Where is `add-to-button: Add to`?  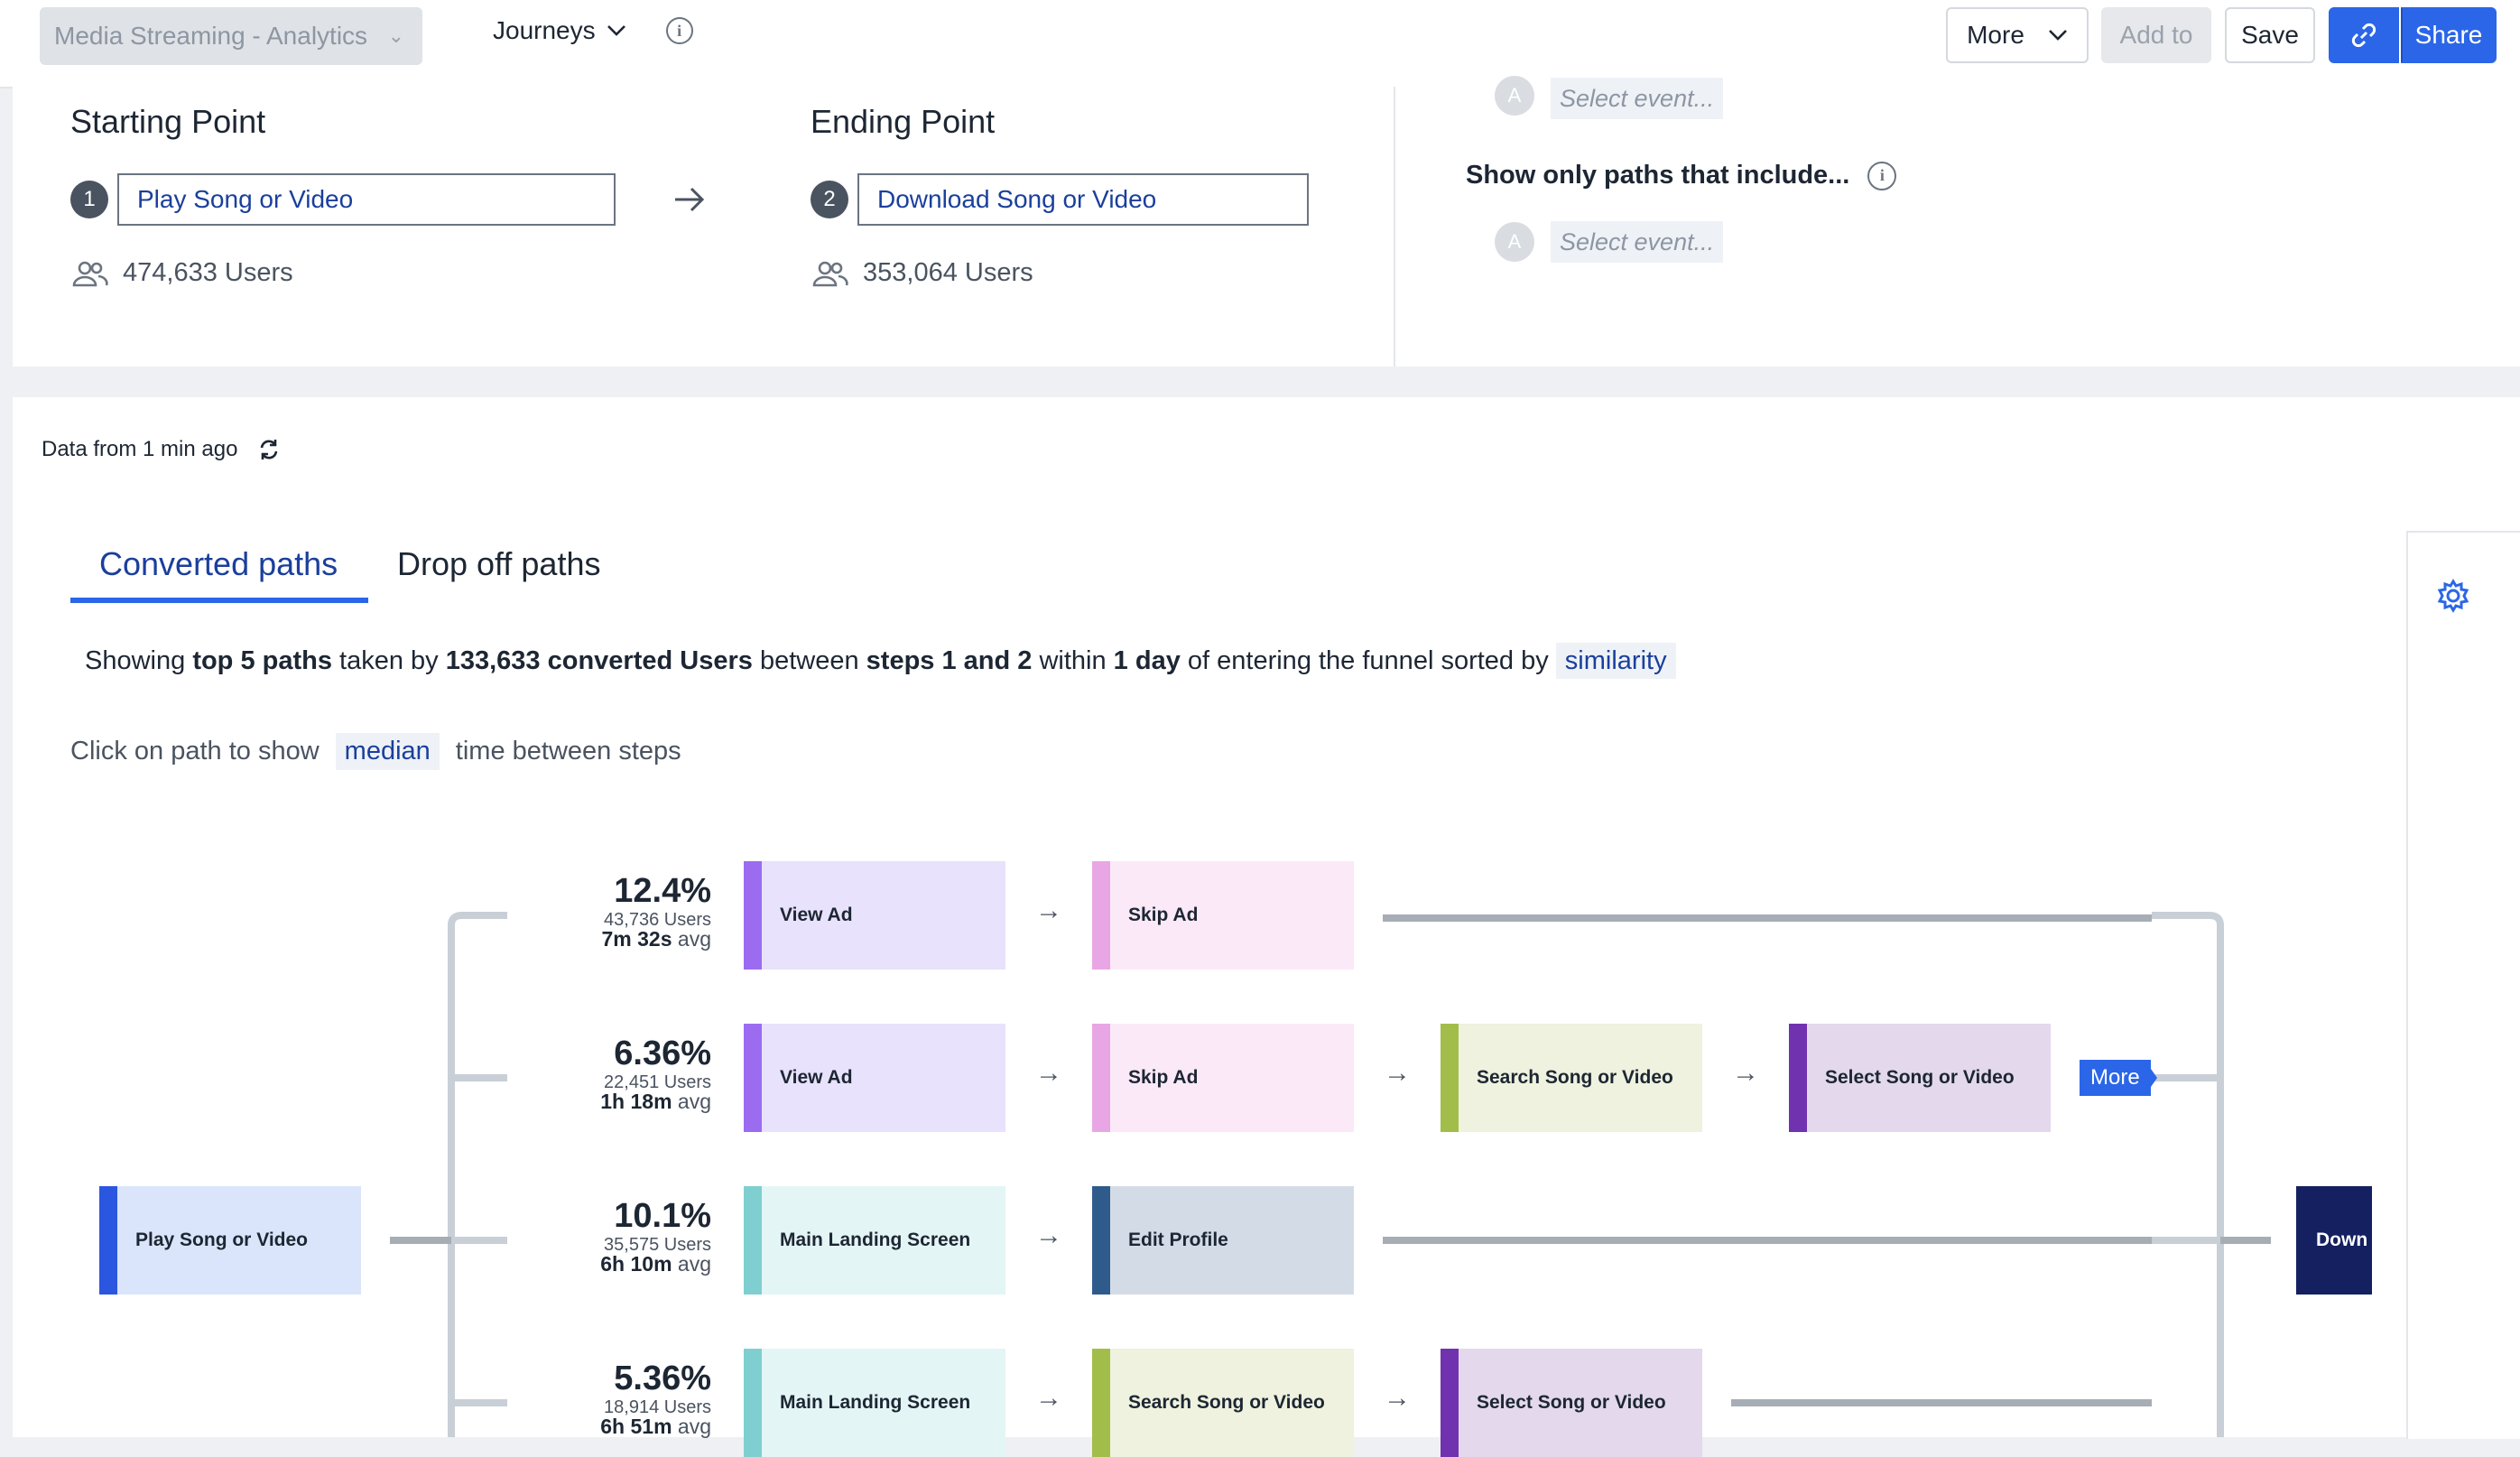 add-to-button: Add to is located at coordinates (2156, 35).